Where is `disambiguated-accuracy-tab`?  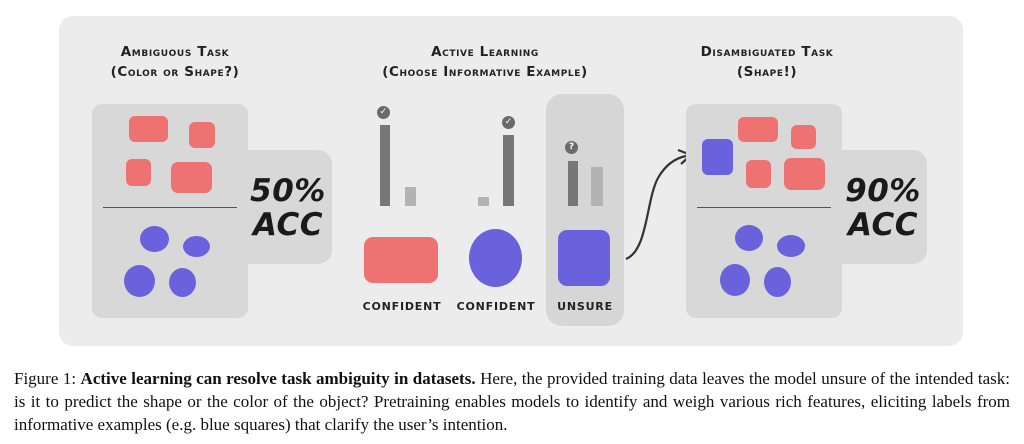 disambiguated-accuracy-tab is located at coordinates (878, 207).